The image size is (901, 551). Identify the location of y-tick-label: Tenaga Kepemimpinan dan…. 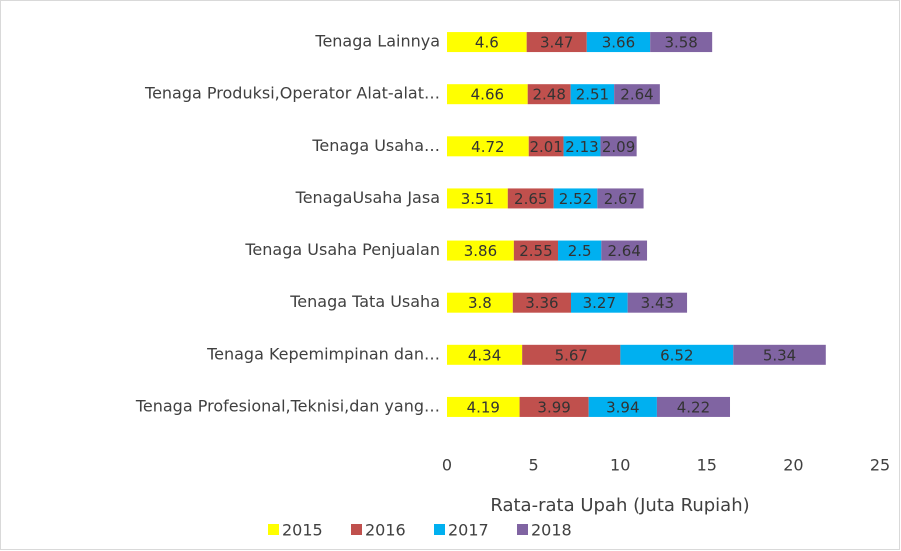
(323, 353).